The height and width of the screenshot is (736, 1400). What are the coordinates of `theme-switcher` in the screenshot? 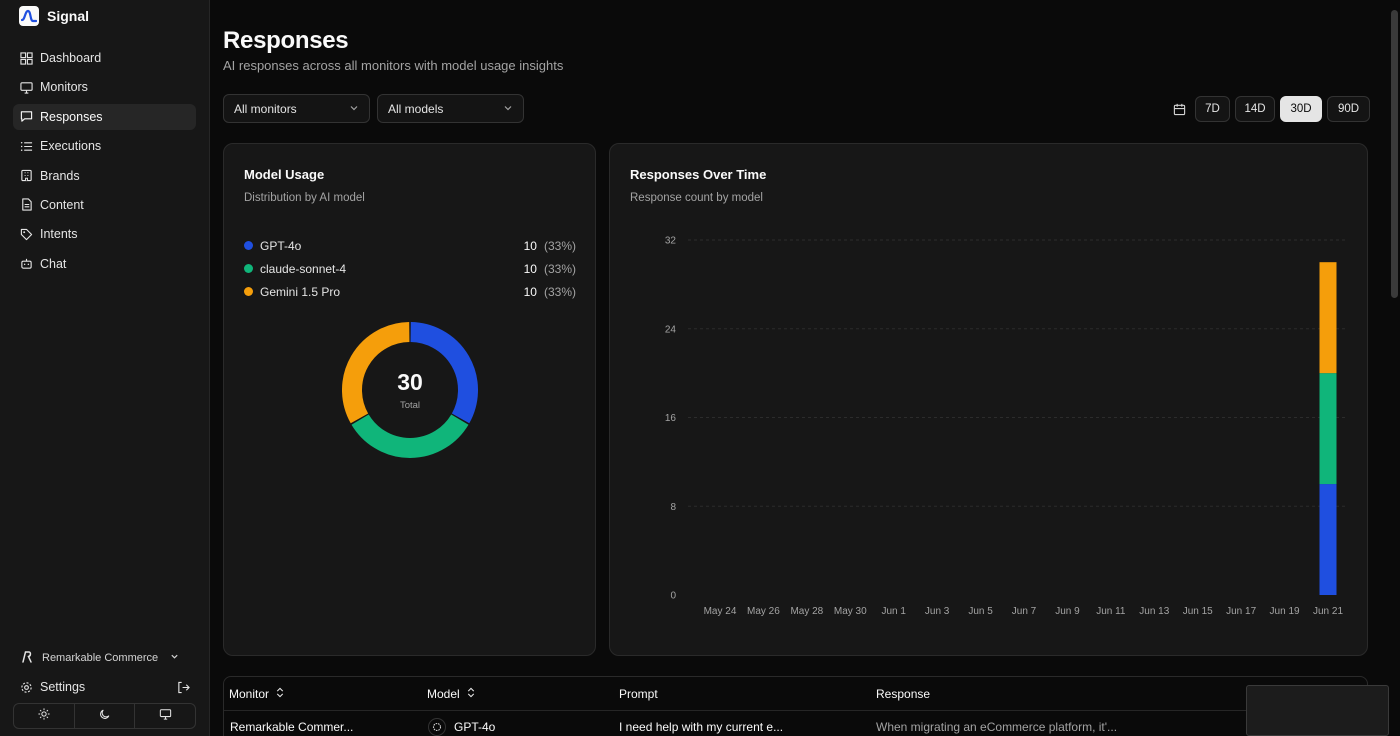 It's located at (104, 716).